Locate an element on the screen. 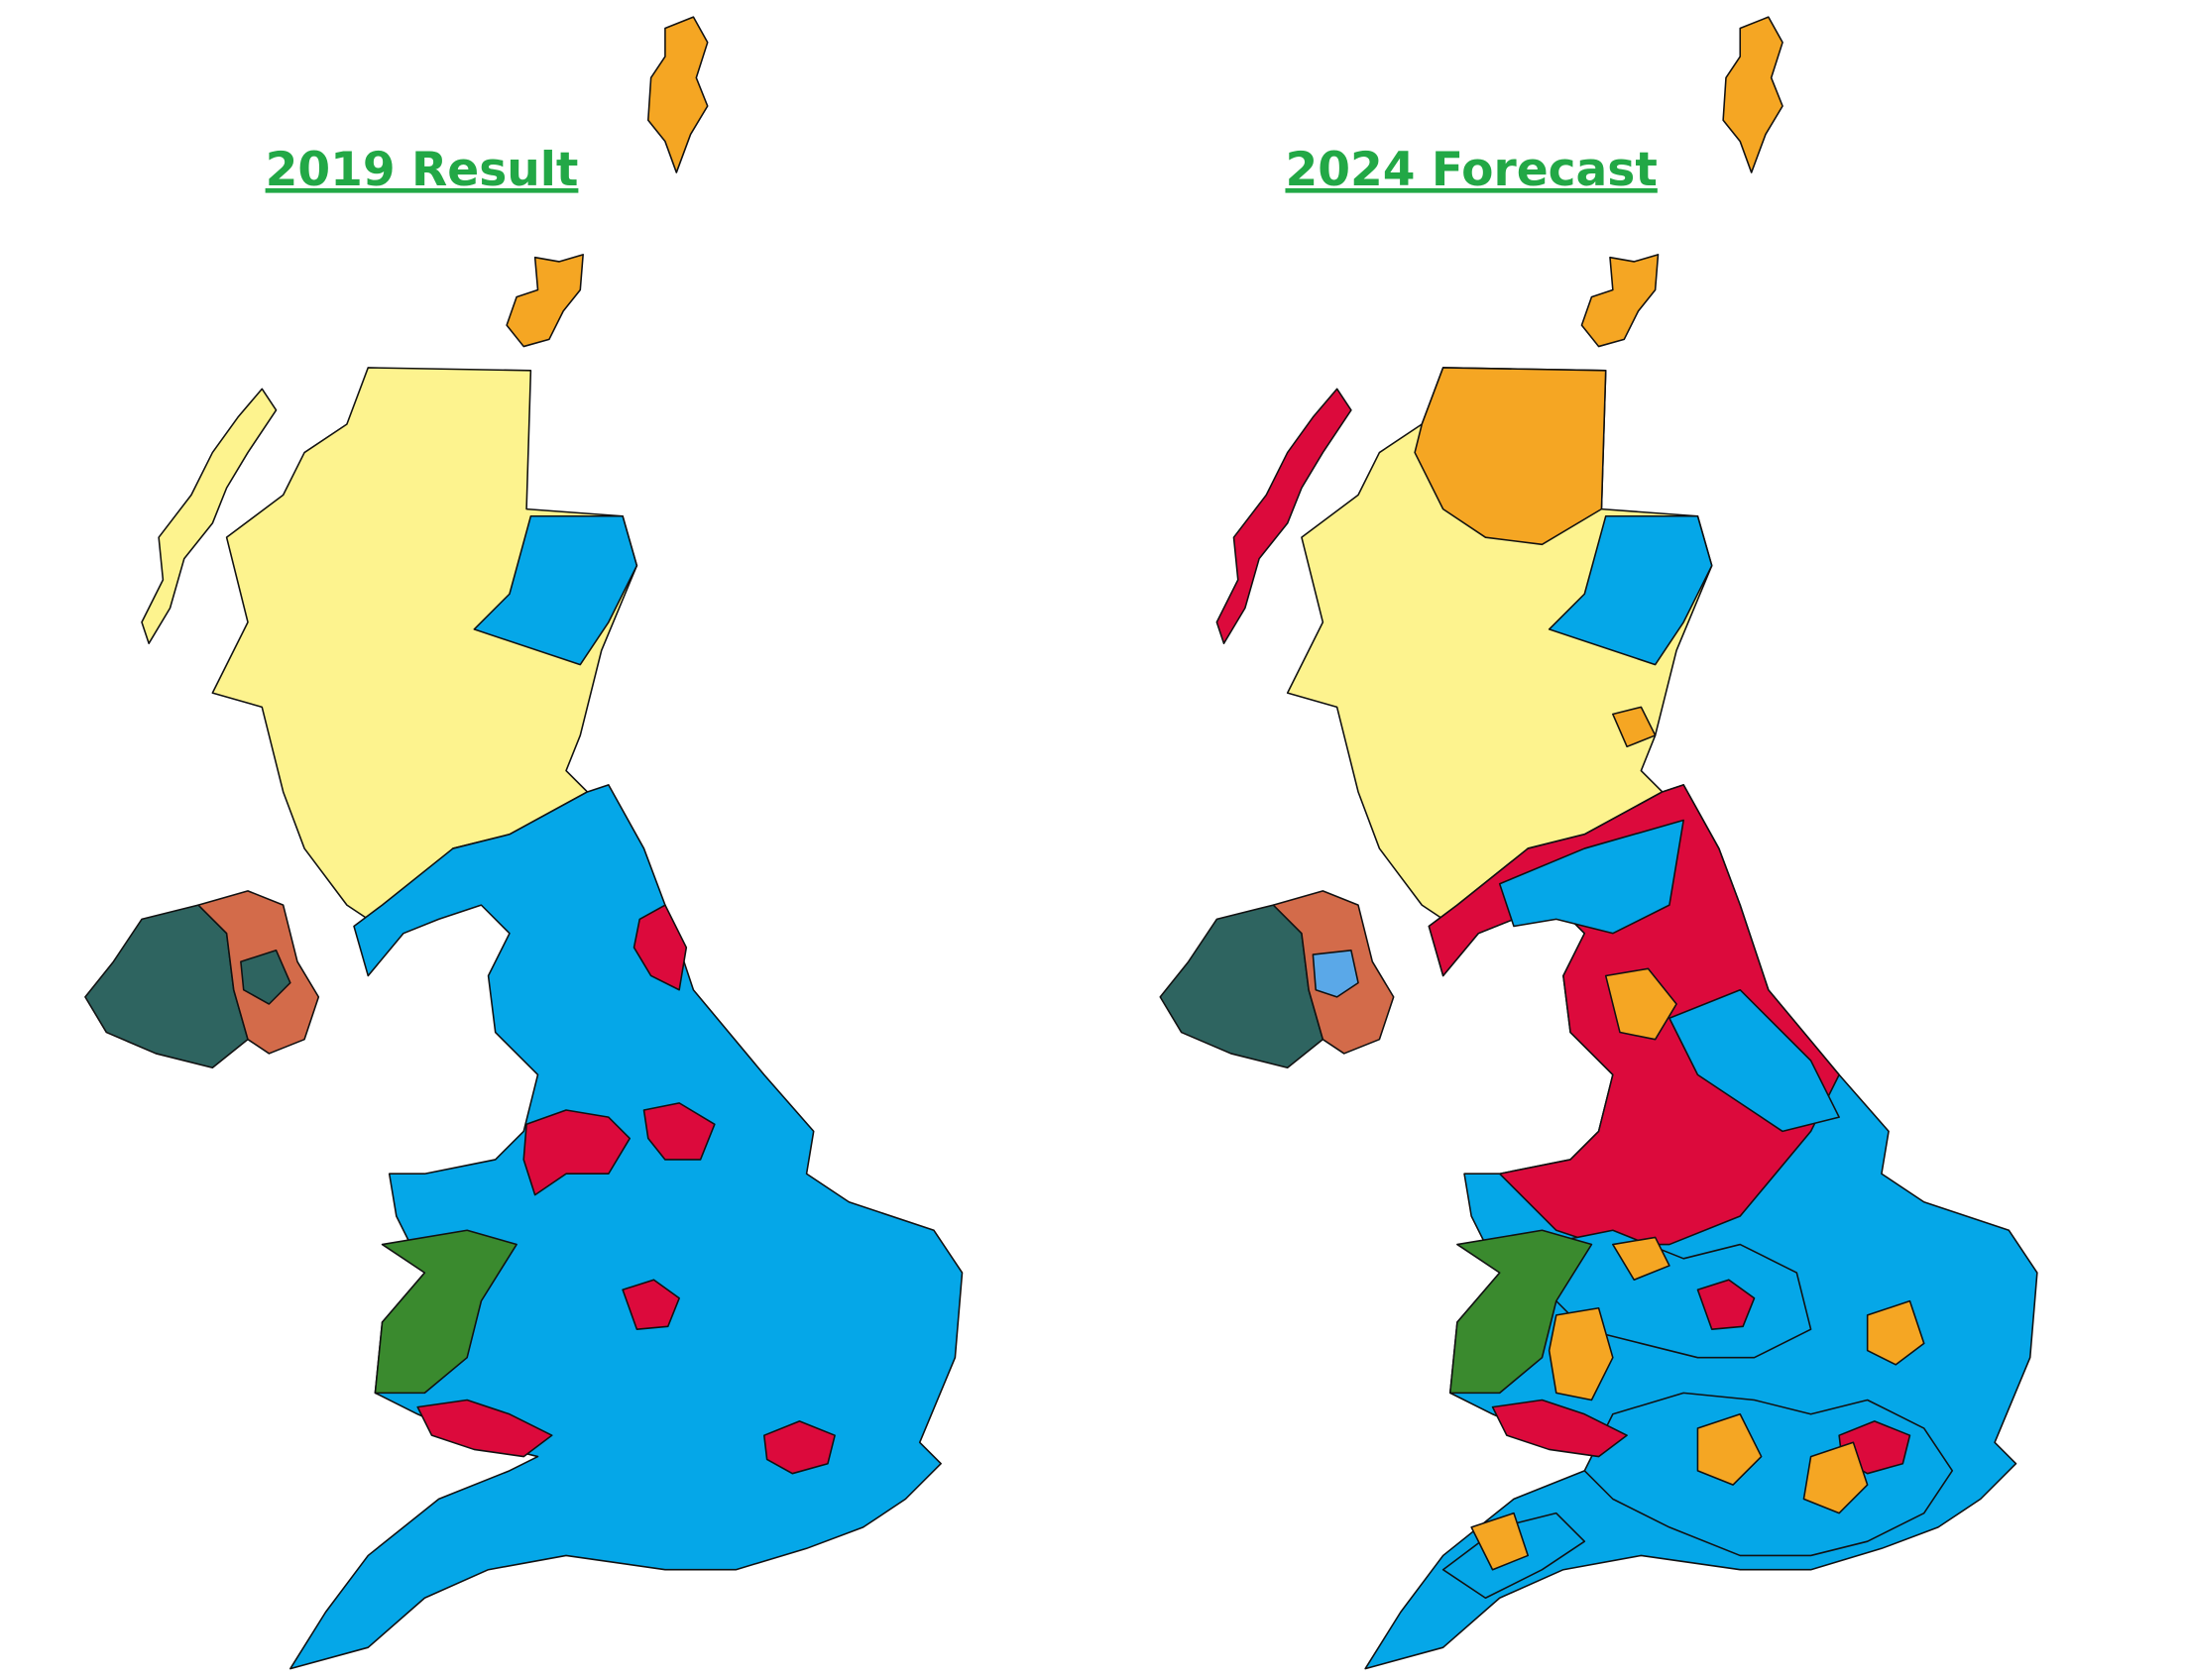  map-title: 2024 Forecast is located at coordinates (1471, 170).